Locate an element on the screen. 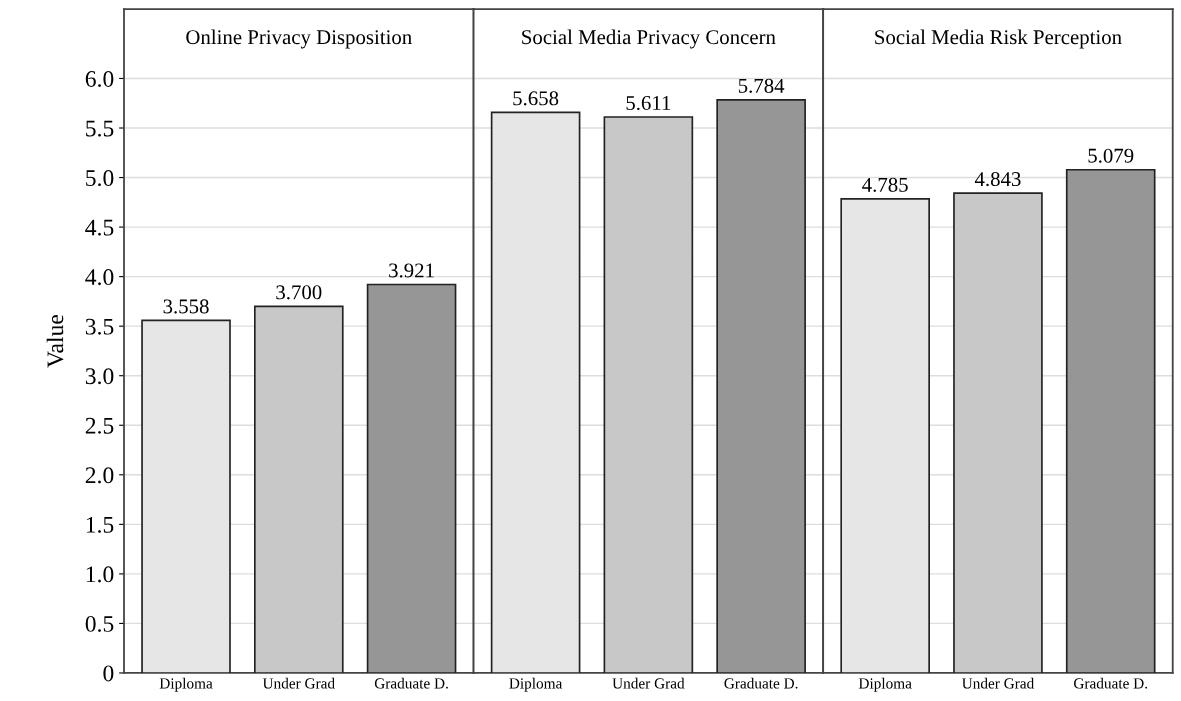  data-label: 5.611 is located at coordinates (648, 103).